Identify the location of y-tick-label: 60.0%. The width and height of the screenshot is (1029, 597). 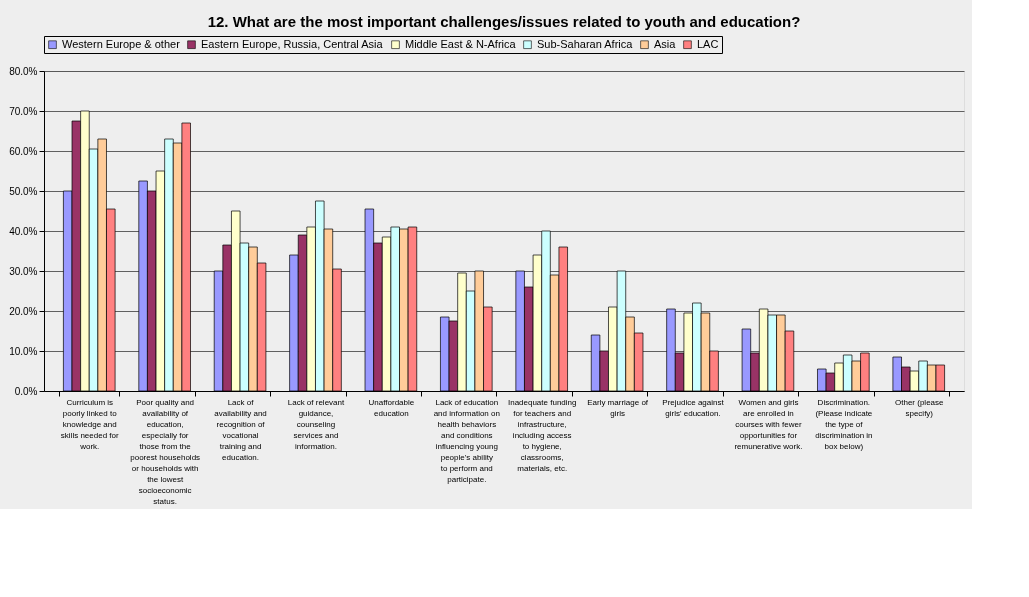
(23, 151).